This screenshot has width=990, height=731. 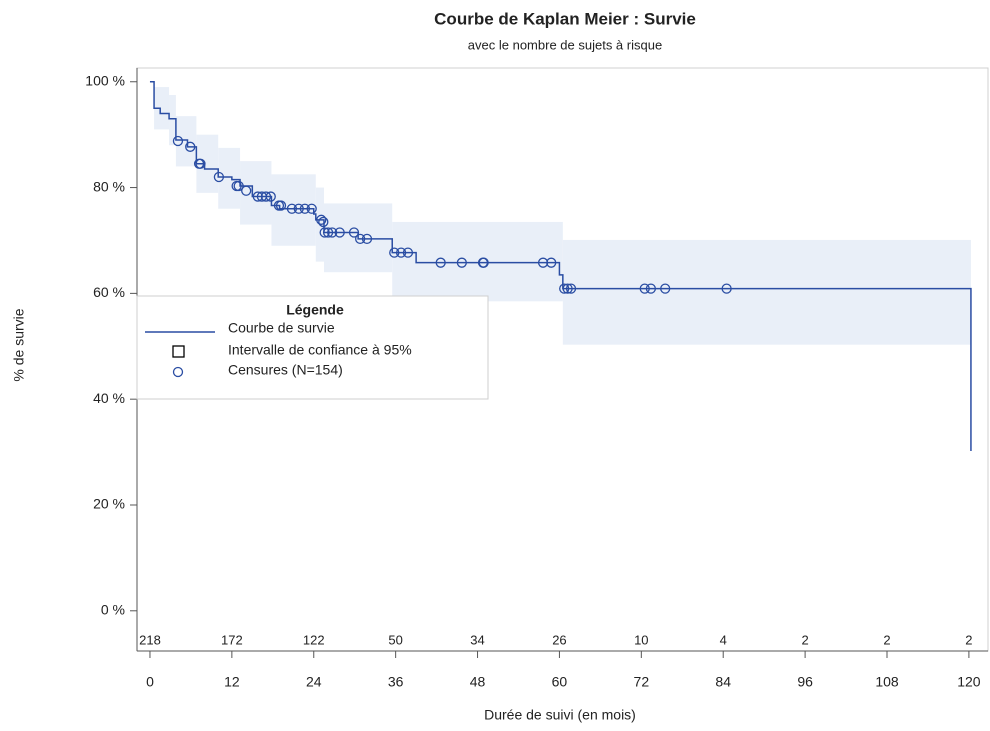 What do you see at coordinates (723, 639) in the screenshot?
I see `at-risk-count: 4` at bounding box center [723, 639].